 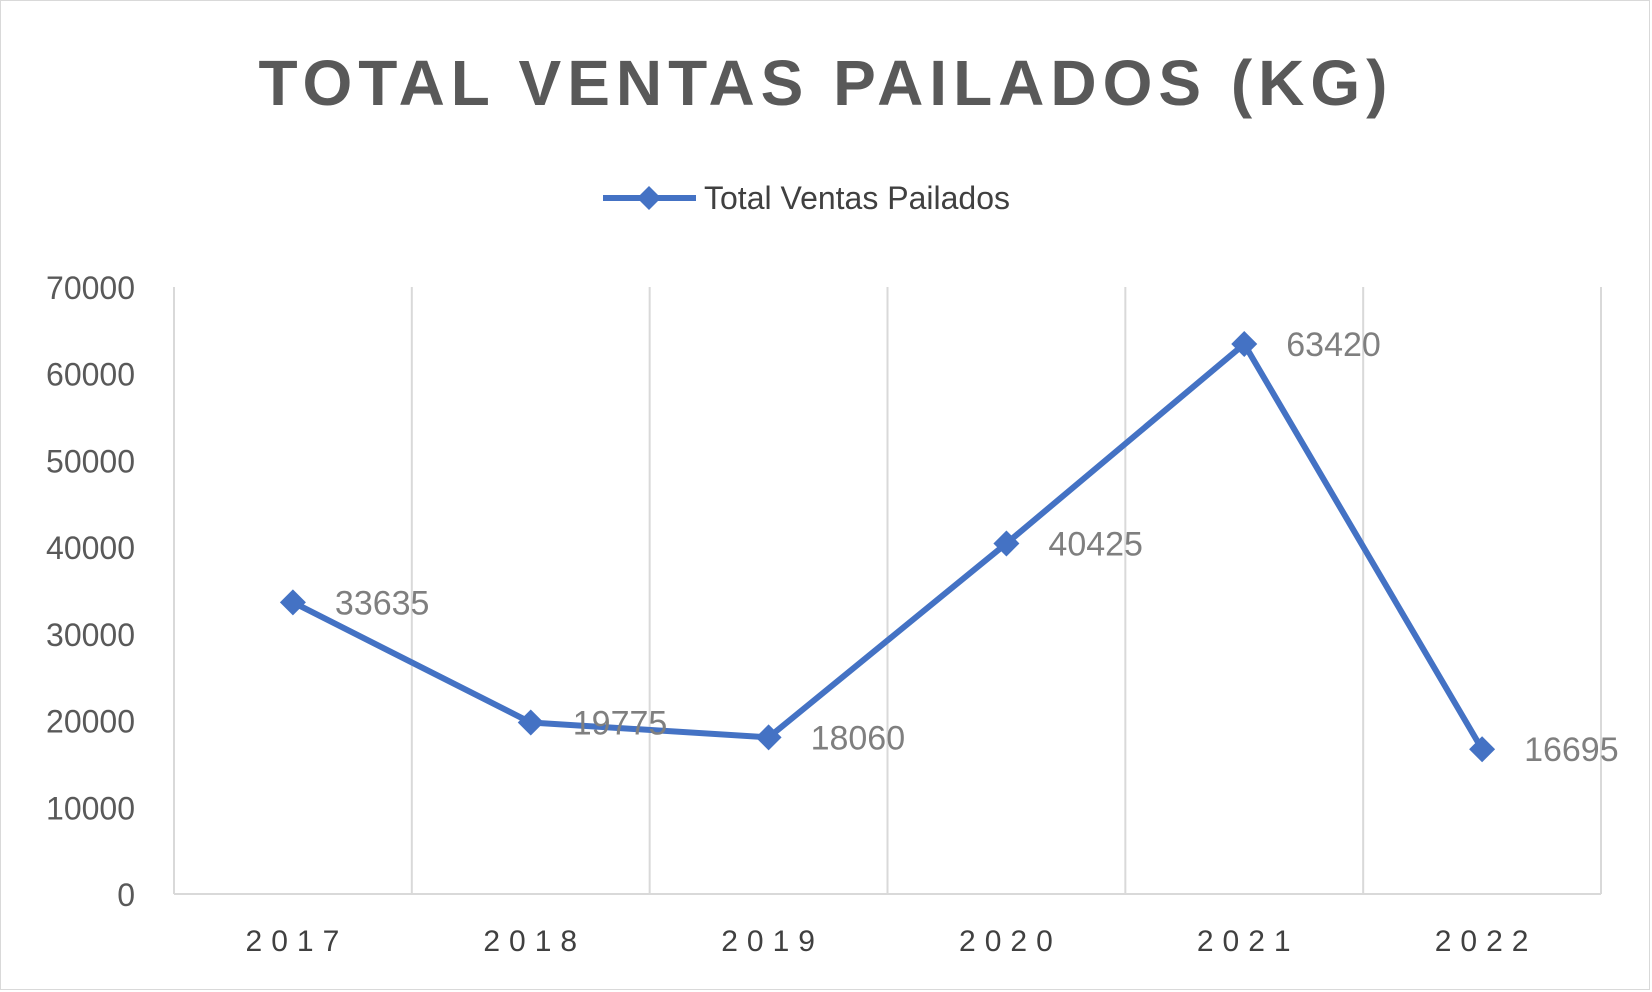 What do you see at coordinates (1486, 941) in the screenshot?
I see `x-tick-label: 2022` at bounding box center [1486, 941].